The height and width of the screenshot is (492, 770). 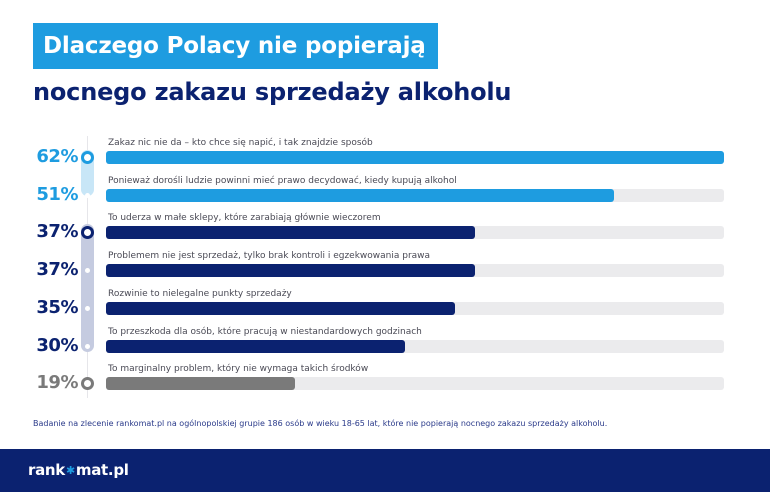 What do you see at coordinates (57, 156) in the screenshot?
I see `percent-value: 62%` at bounding box center [57, 156].